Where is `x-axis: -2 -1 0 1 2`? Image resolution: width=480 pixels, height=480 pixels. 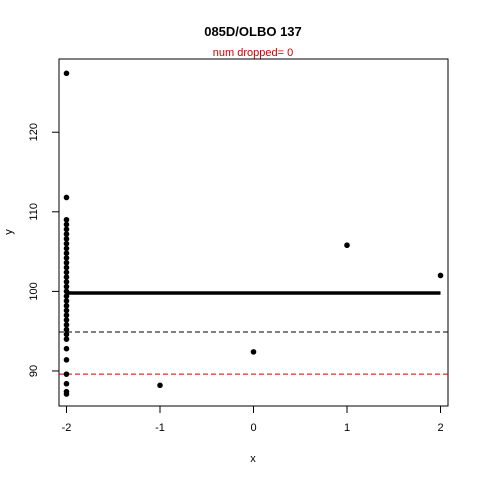 x-axis: -2 -1 0 1 2 is located at coordinates (253, 419).